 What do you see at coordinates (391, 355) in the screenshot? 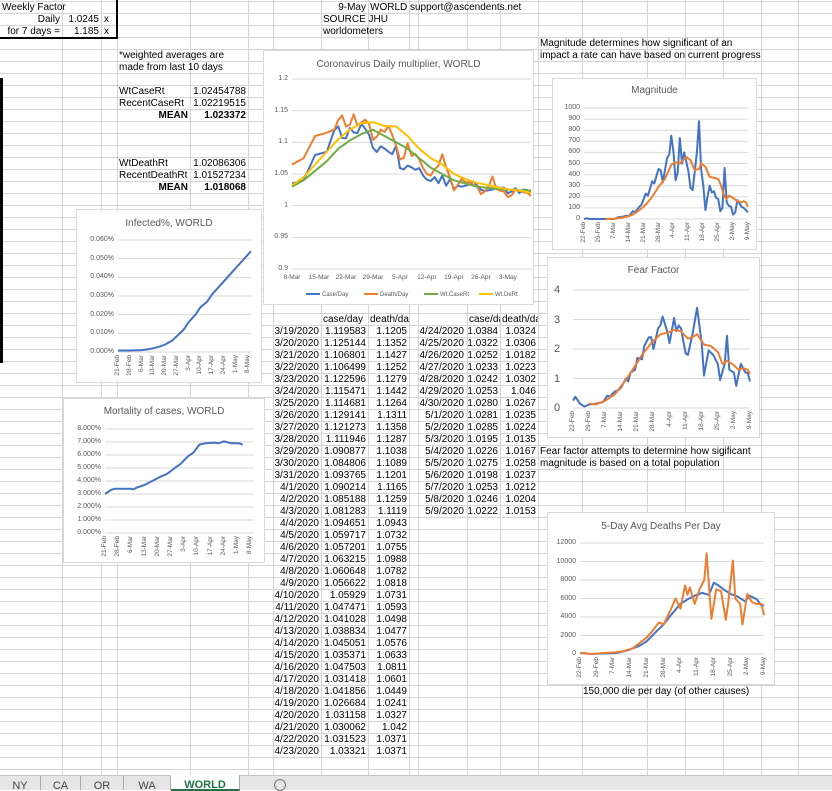
I see `table-death-cell: 1.1427` at bounding box center [391, 355].